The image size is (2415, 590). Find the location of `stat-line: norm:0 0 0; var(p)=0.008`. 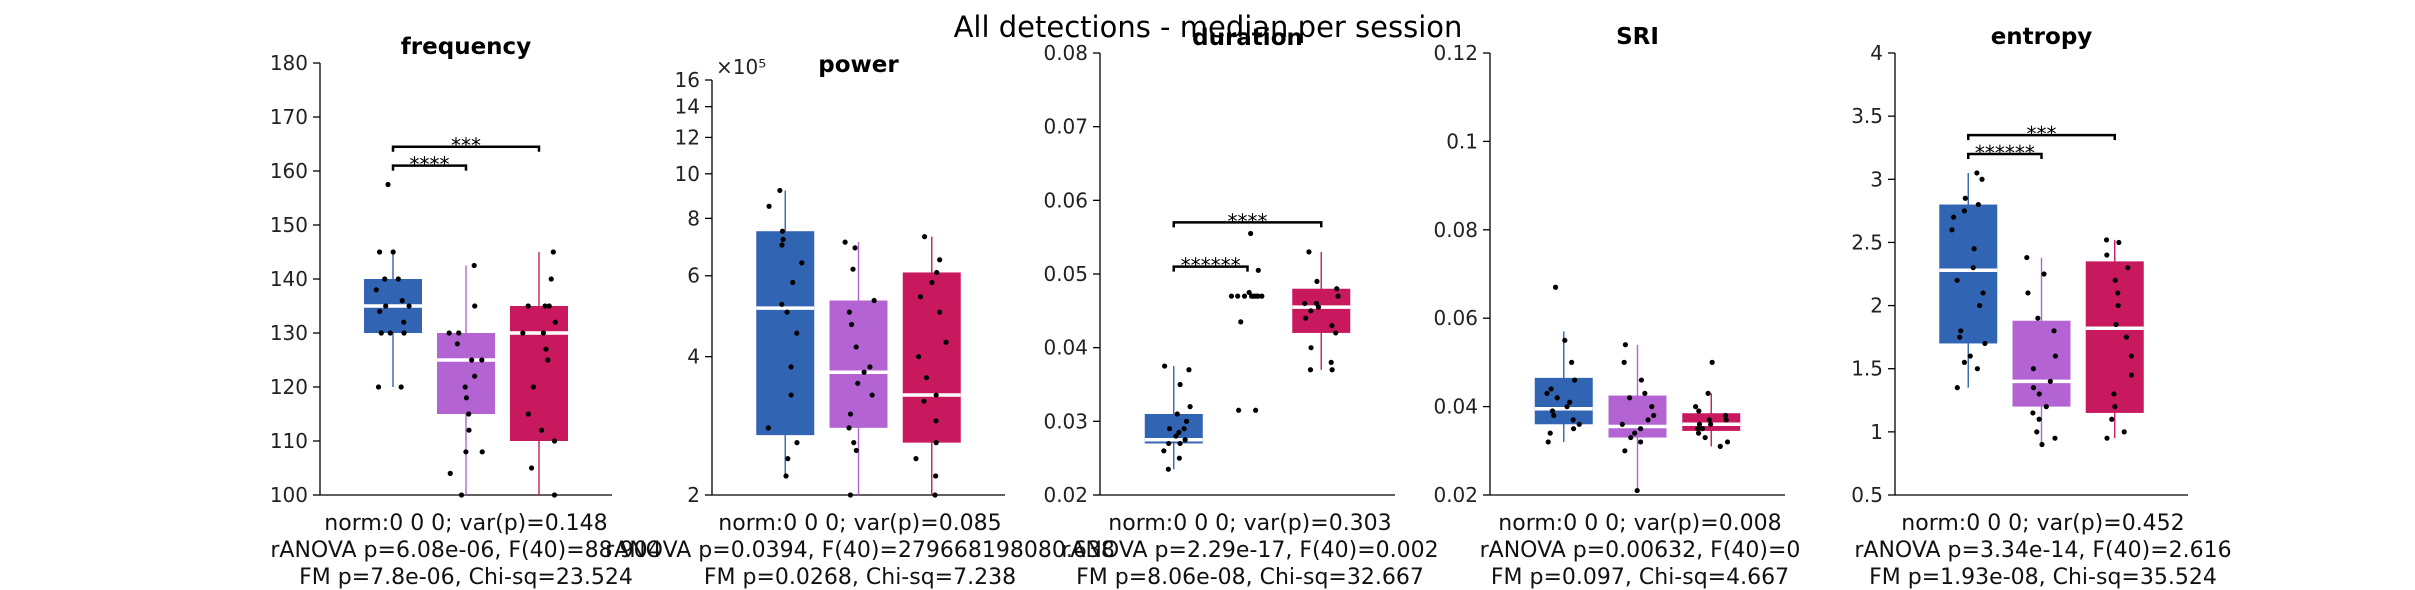

stat-line: norm:0 0 0; var(p)=0.008 is located at coordinates (1639, 523).